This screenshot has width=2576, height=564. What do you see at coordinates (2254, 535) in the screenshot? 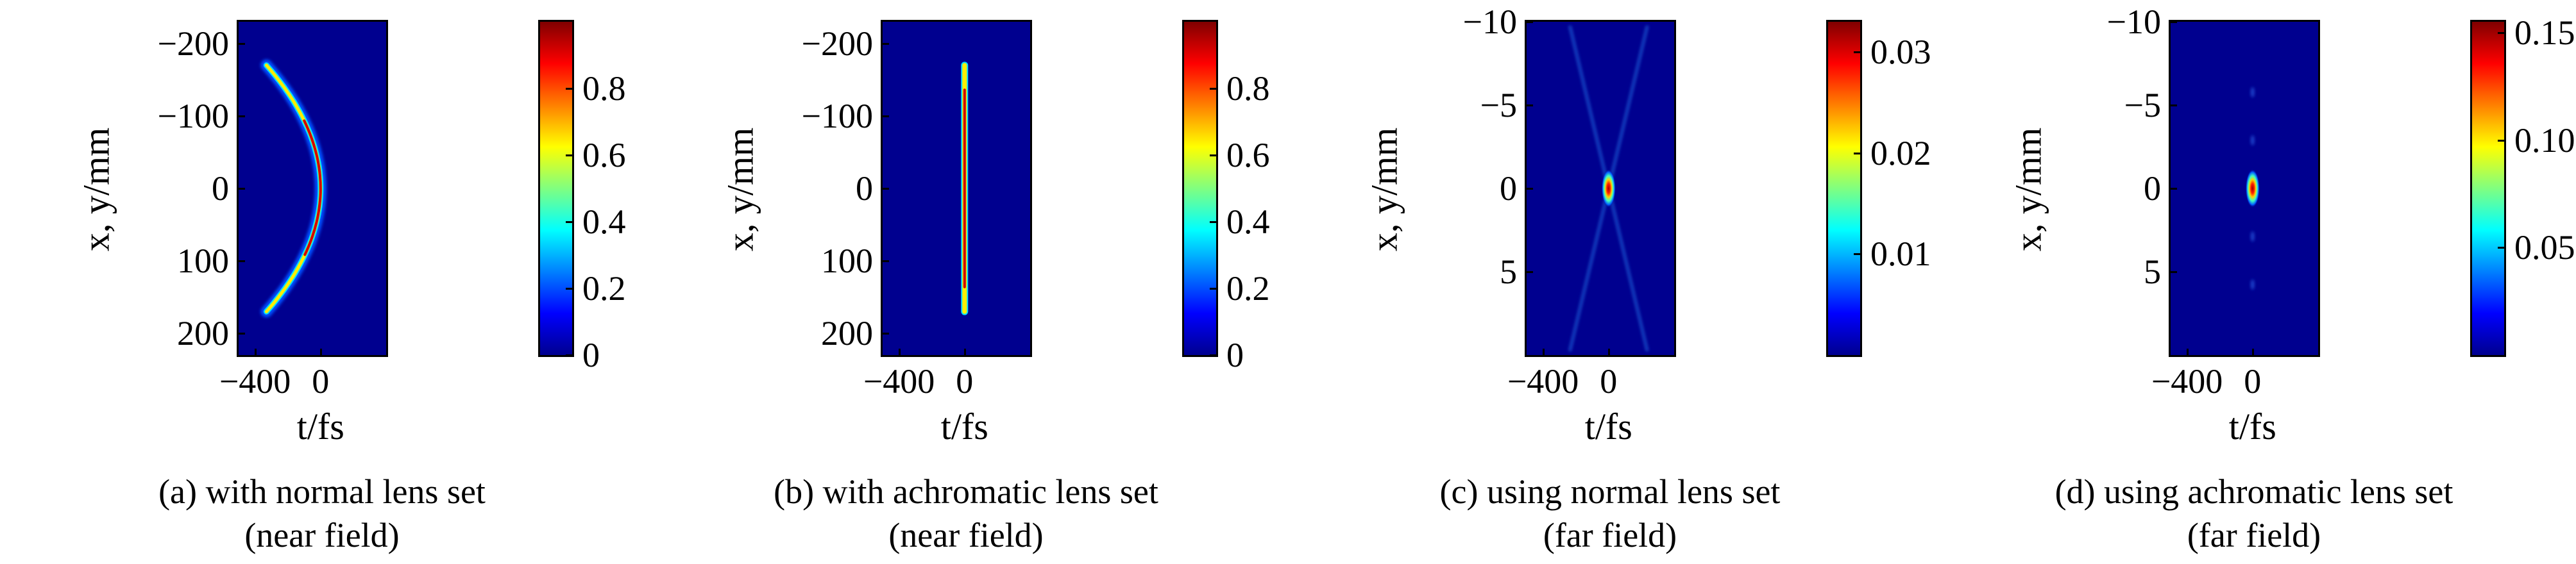
I see `caption-line-2: (far field)` at bounding box center [2254, 535].